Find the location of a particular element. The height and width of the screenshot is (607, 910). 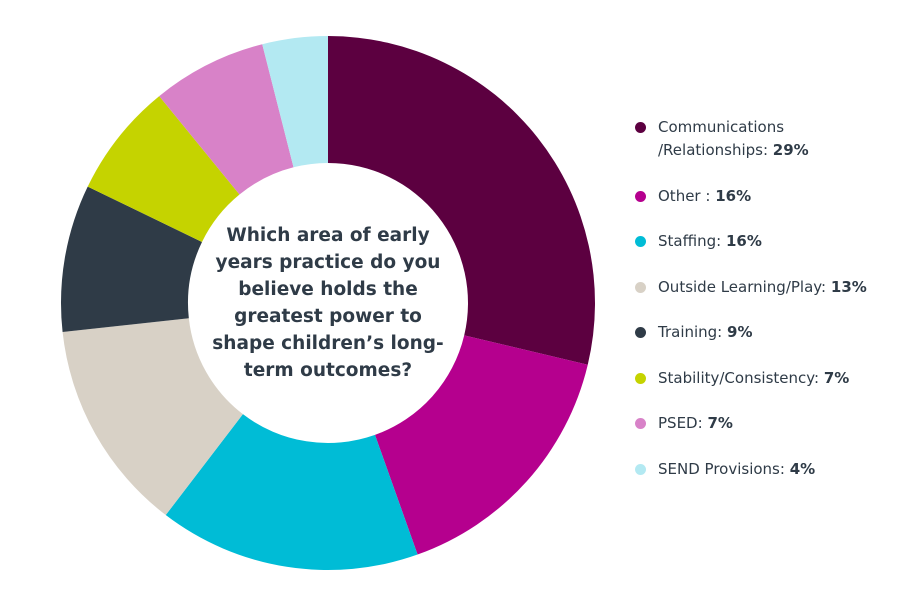

legend-value: 13% is located at coordinates (848, 286).